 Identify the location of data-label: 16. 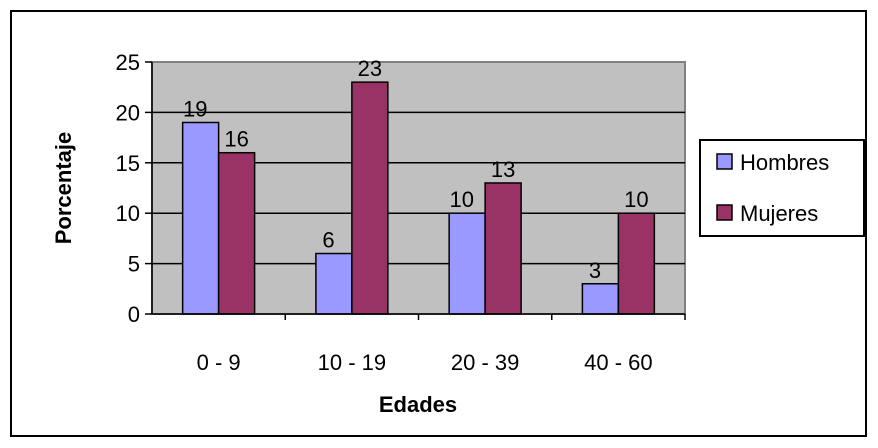
(236, 139).